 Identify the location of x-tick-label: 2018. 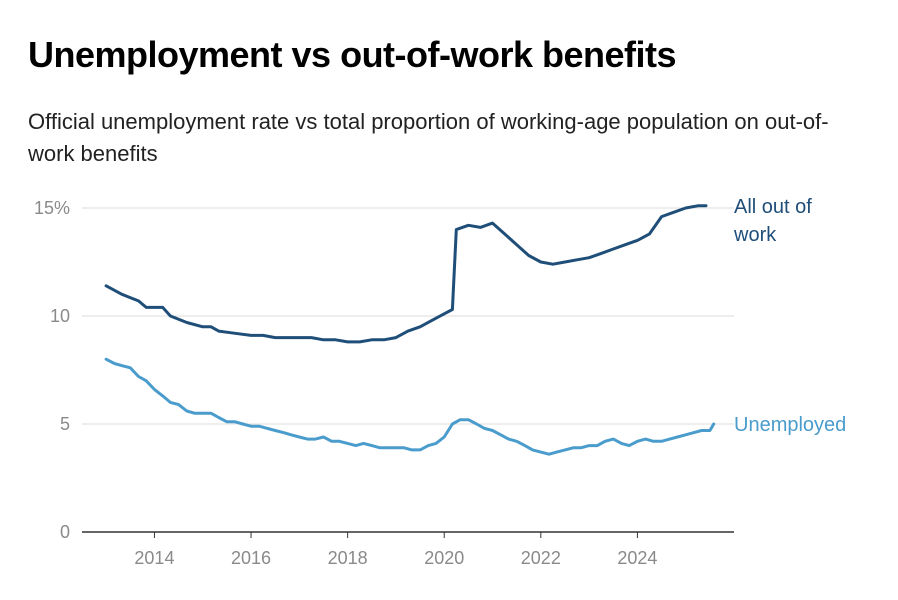
(348, 558).